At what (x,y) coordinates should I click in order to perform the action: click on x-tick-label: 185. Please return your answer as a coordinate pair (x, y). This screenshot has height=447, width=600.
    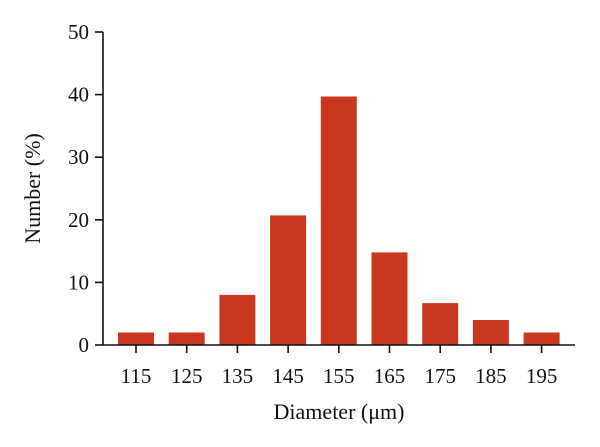
    Looking at the image, I should click on (491, 376).